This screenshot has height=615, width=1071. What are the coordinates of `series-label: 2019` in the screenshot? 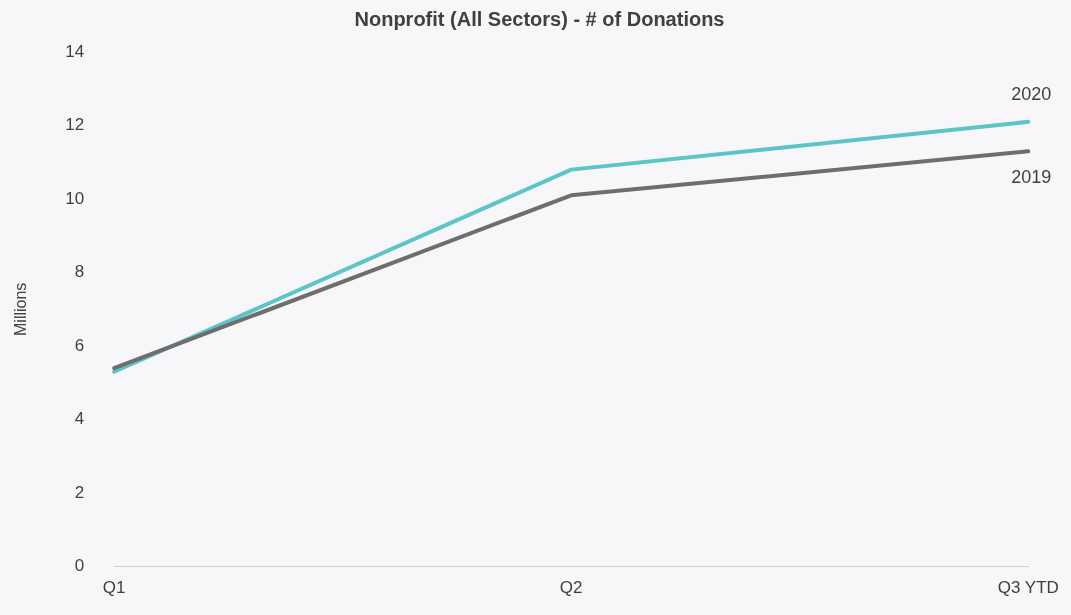 It's located at (1031, 177).